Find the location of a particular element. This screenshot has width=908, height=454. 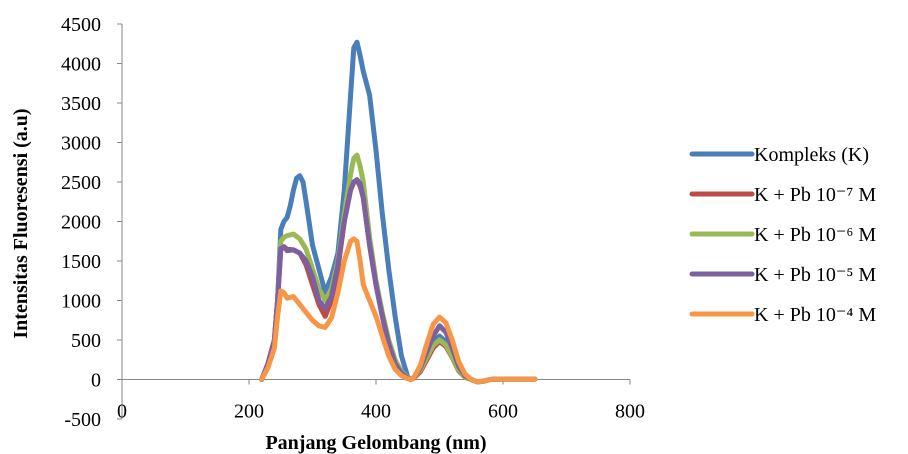

legend-label: Kompleks (K) is located at coordinates (811, 155).